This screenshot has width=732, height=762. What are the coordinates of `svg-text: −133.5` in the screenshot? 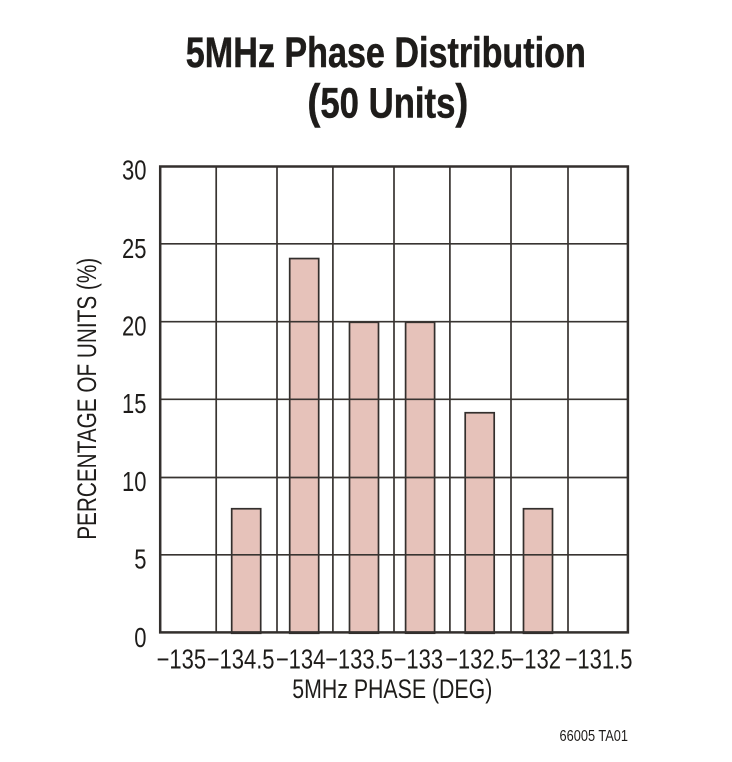 It's located at (359, 659).